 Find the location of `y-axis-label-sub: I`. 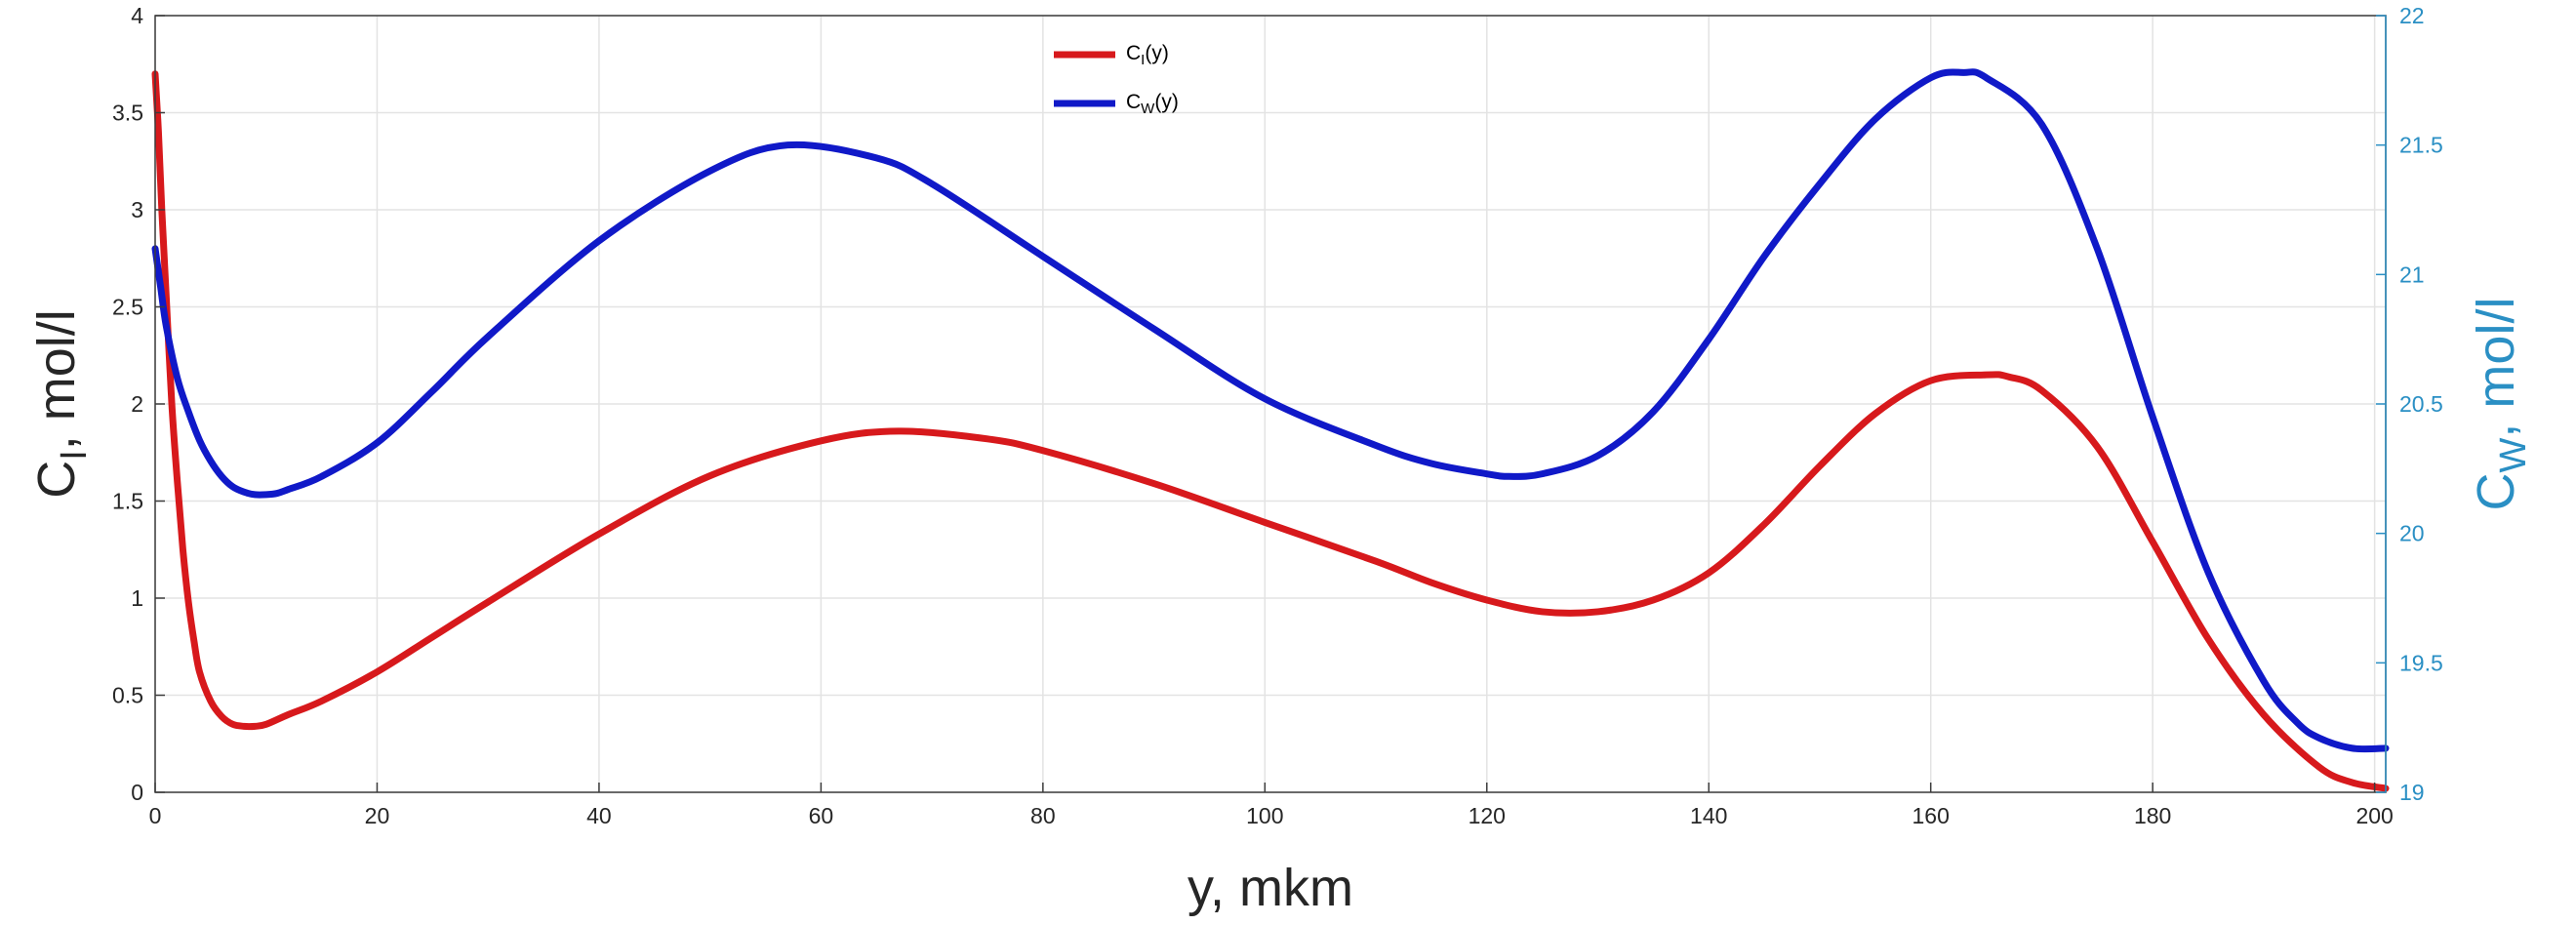

y-axis-label-sub: I is located at coordinates (74, 455).